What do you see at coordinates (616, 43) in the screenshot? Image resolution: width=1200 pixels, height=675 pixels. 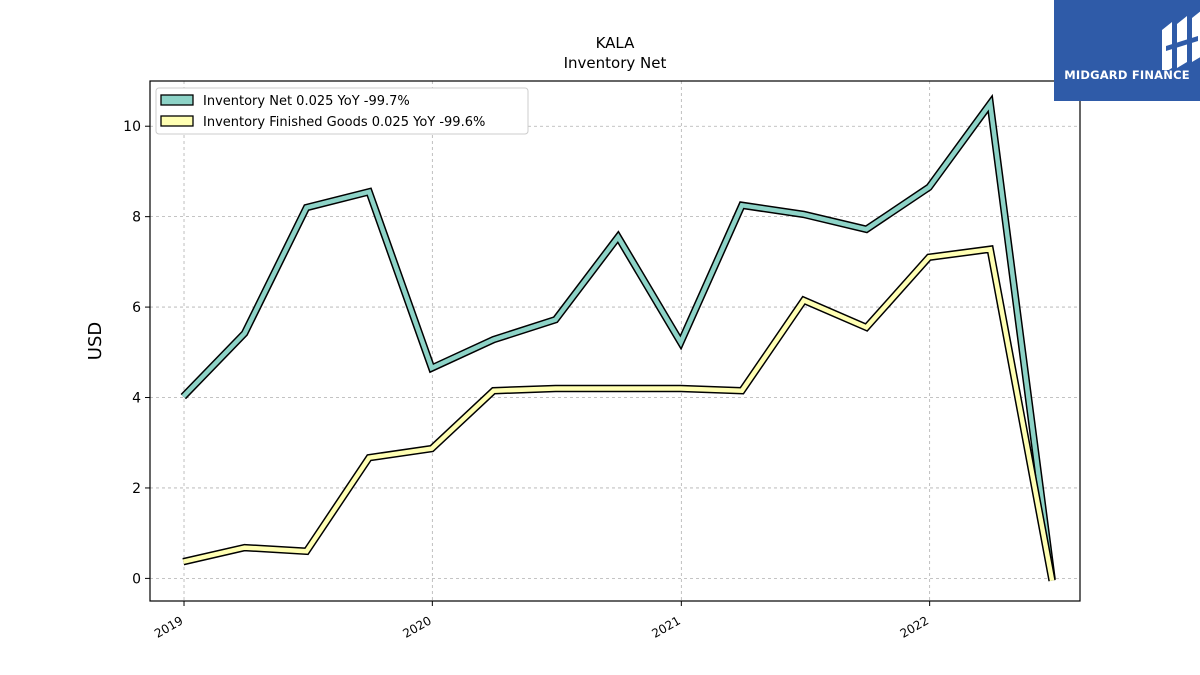 I see `chart-title: KALA` at bounding box center [616, 43].